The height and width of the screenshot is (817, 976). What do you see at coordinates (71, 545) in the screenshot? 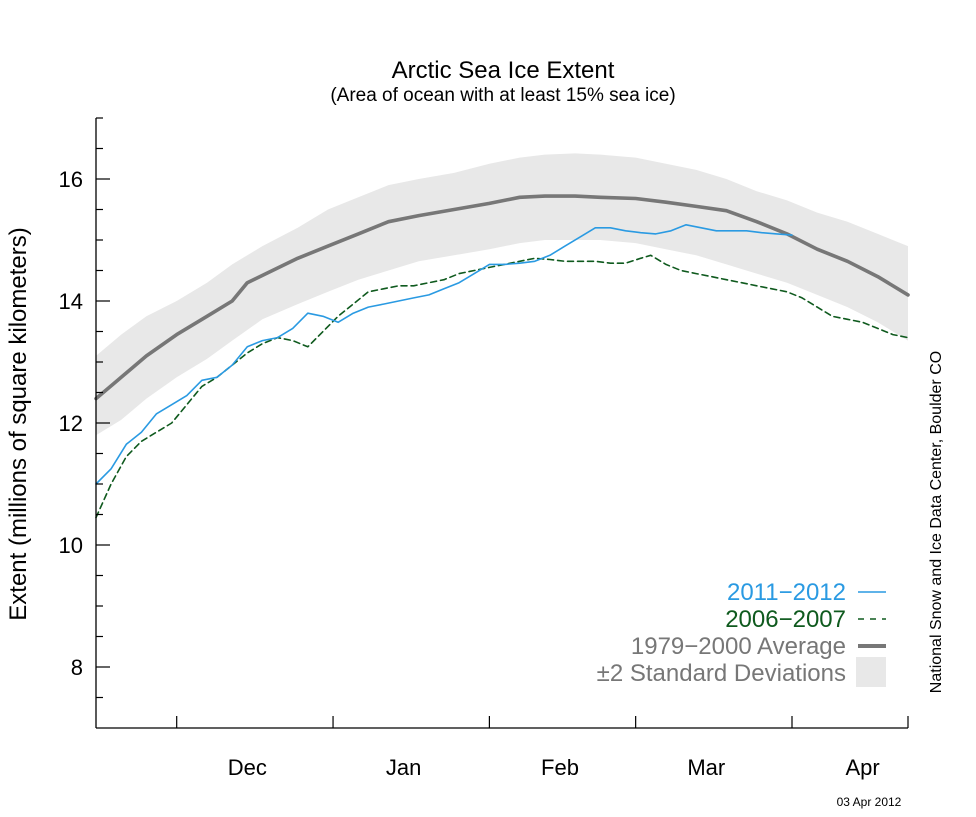
I see `y-tick-label: 10` at bounding box center [71, 545].